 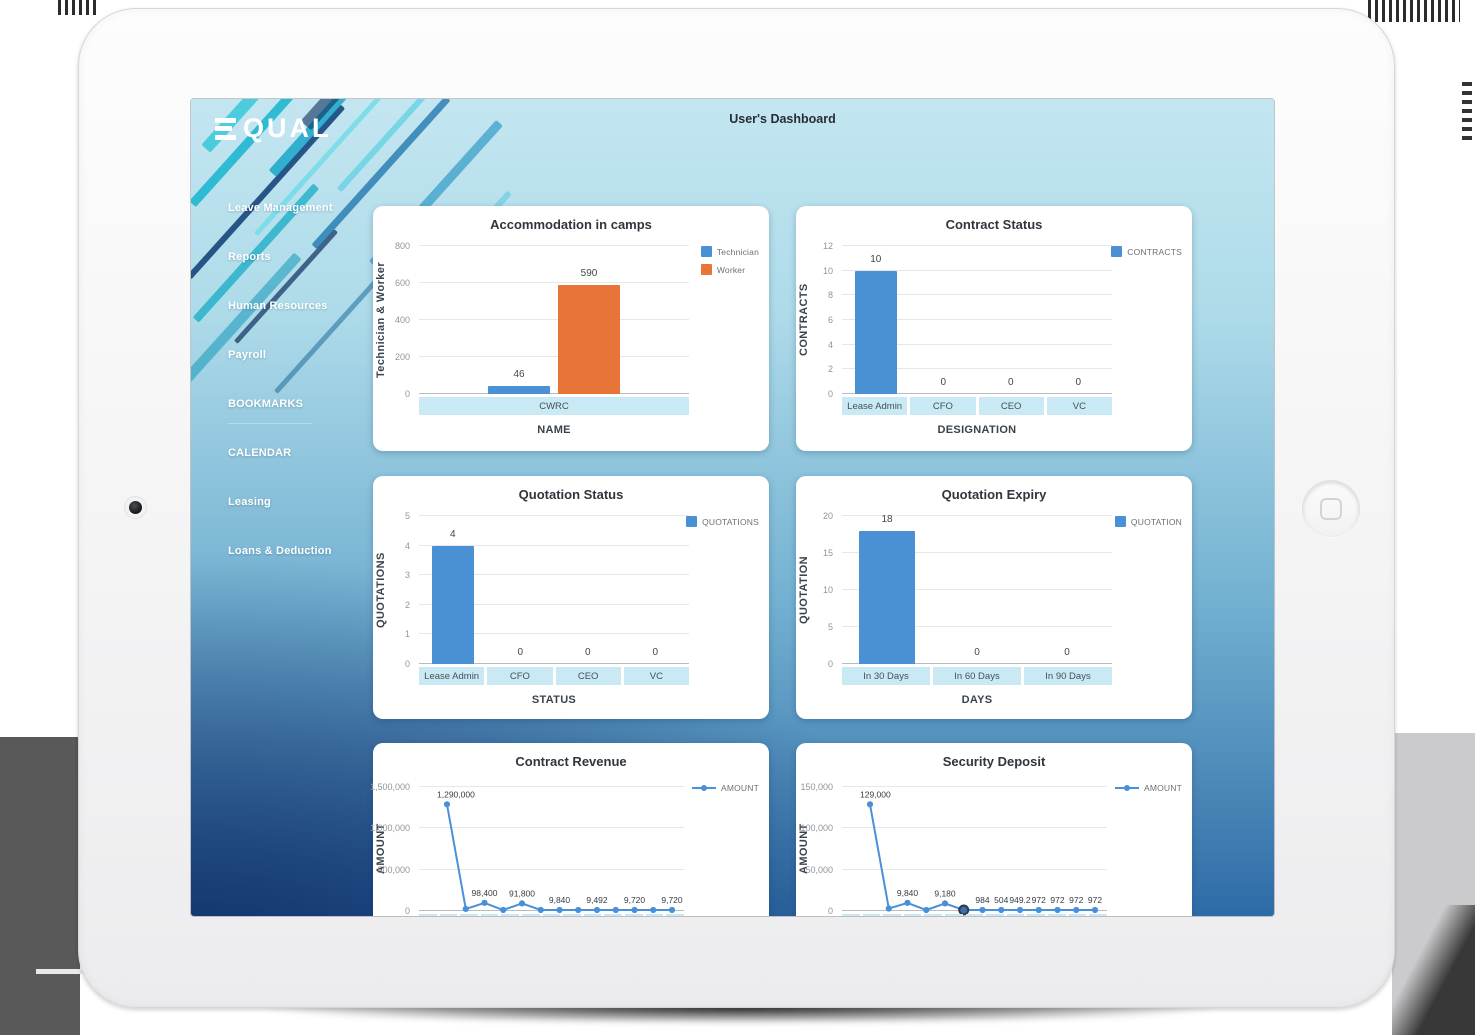 I want to click on sidebar-item-loans-deduction: Loans & Deduction, so click(x=303, y=569).